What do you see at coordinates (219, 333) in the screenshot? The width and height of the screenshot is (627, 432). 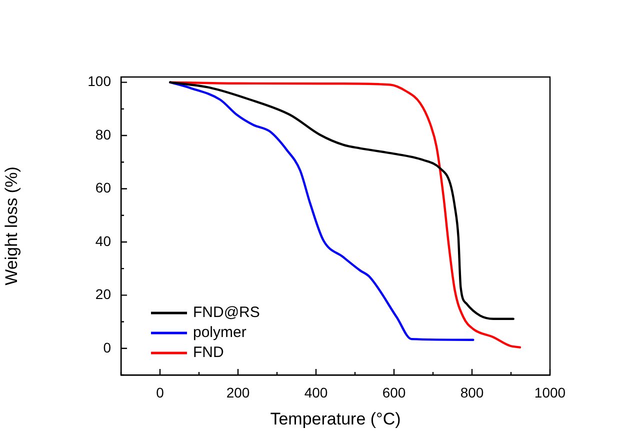 I see `legend-label: polymer` at bounding box center [219, 333].